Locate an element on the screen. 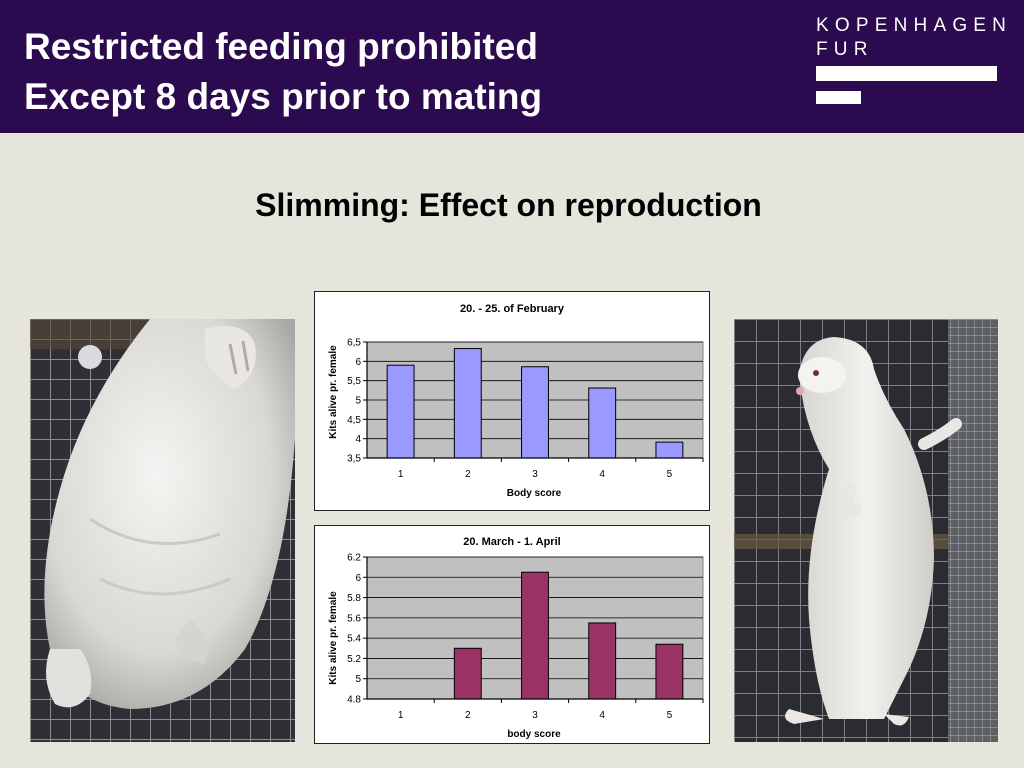 The width and height of the screenshot is (1024, 768). plot-area: 4.8 5 5.2 5.4 5.6 5.8 6 6.2 1 2 3 4 5 is located at coordinates (525, 637).